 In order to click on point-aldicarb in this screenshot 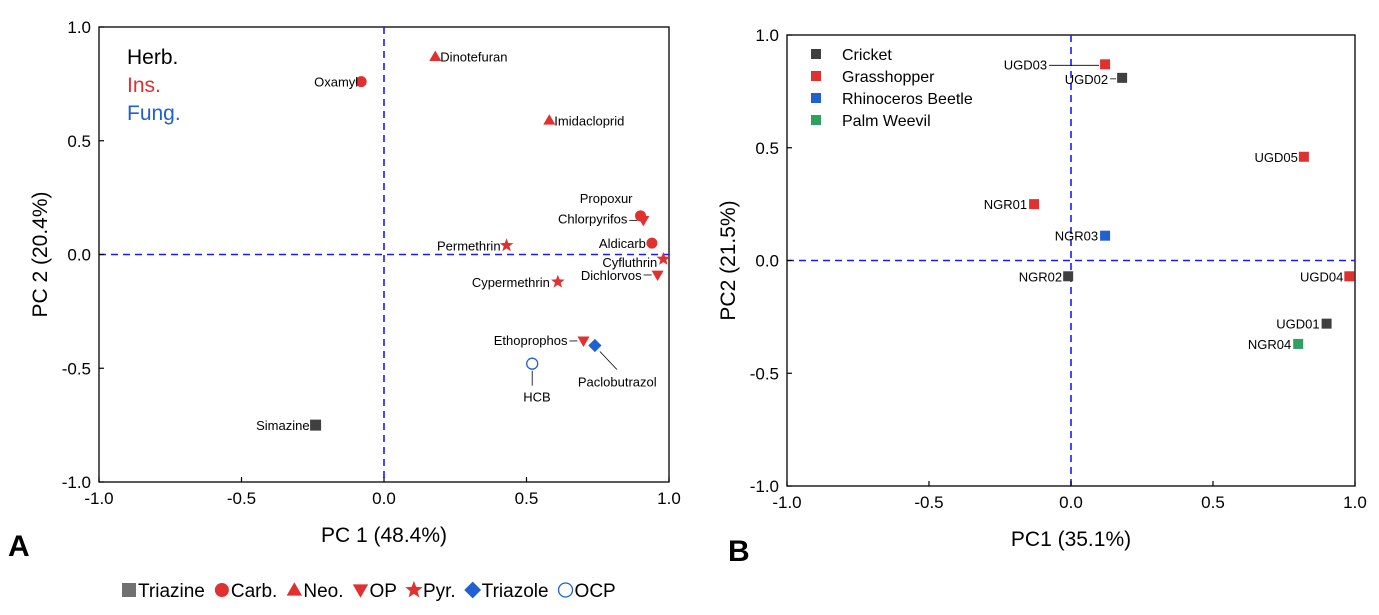, I will do `click(652, 243)`.